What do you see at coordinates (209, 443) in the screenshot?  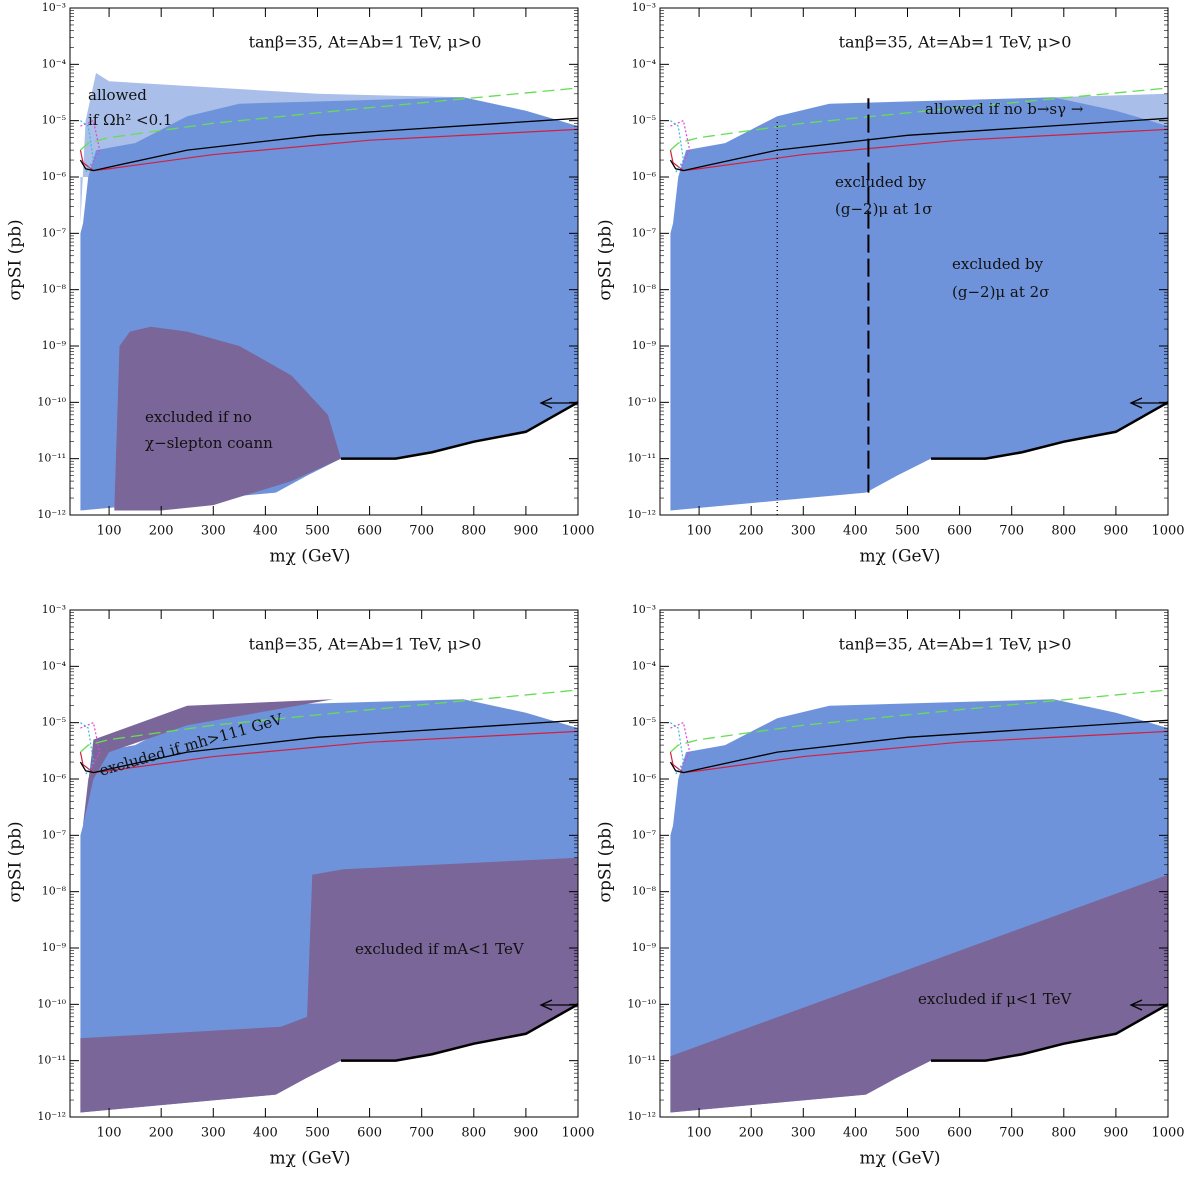 I see `annotation: χ−slepton coann` at bounding box center [209, 443].